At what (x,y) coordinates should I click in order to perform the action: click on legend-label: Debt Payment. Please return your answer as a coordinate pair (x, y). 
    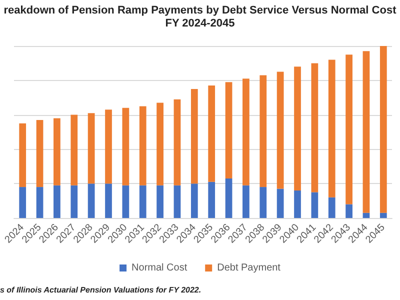
    Looking at the image, I should click on (249, 268).